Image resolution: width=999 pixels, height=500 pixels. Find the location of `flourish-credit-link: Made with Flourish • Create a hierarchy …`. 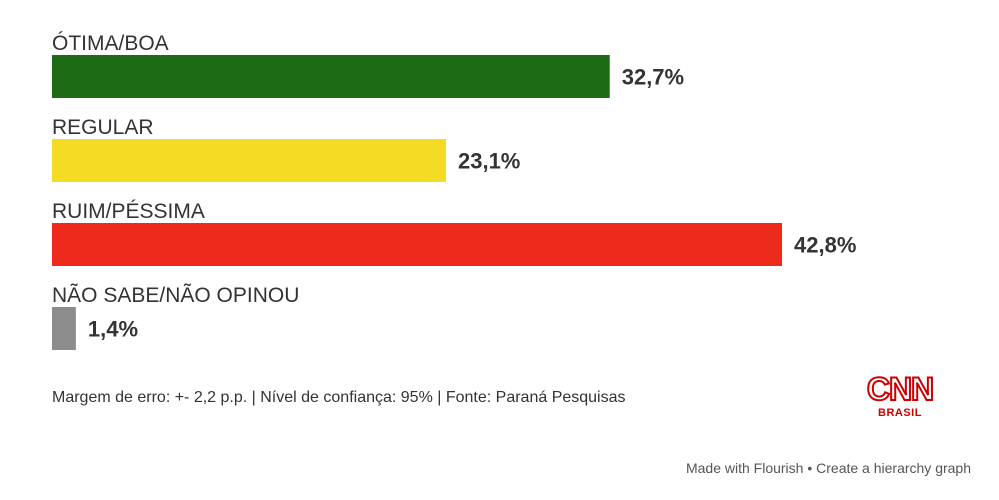

flourish-credit-link: Made with Flourish • Create a hierarchy … is located at coordinates (828, 468).